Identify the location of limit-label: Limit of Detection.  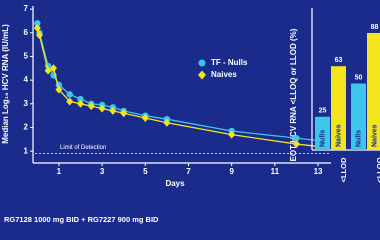
(83, 148).